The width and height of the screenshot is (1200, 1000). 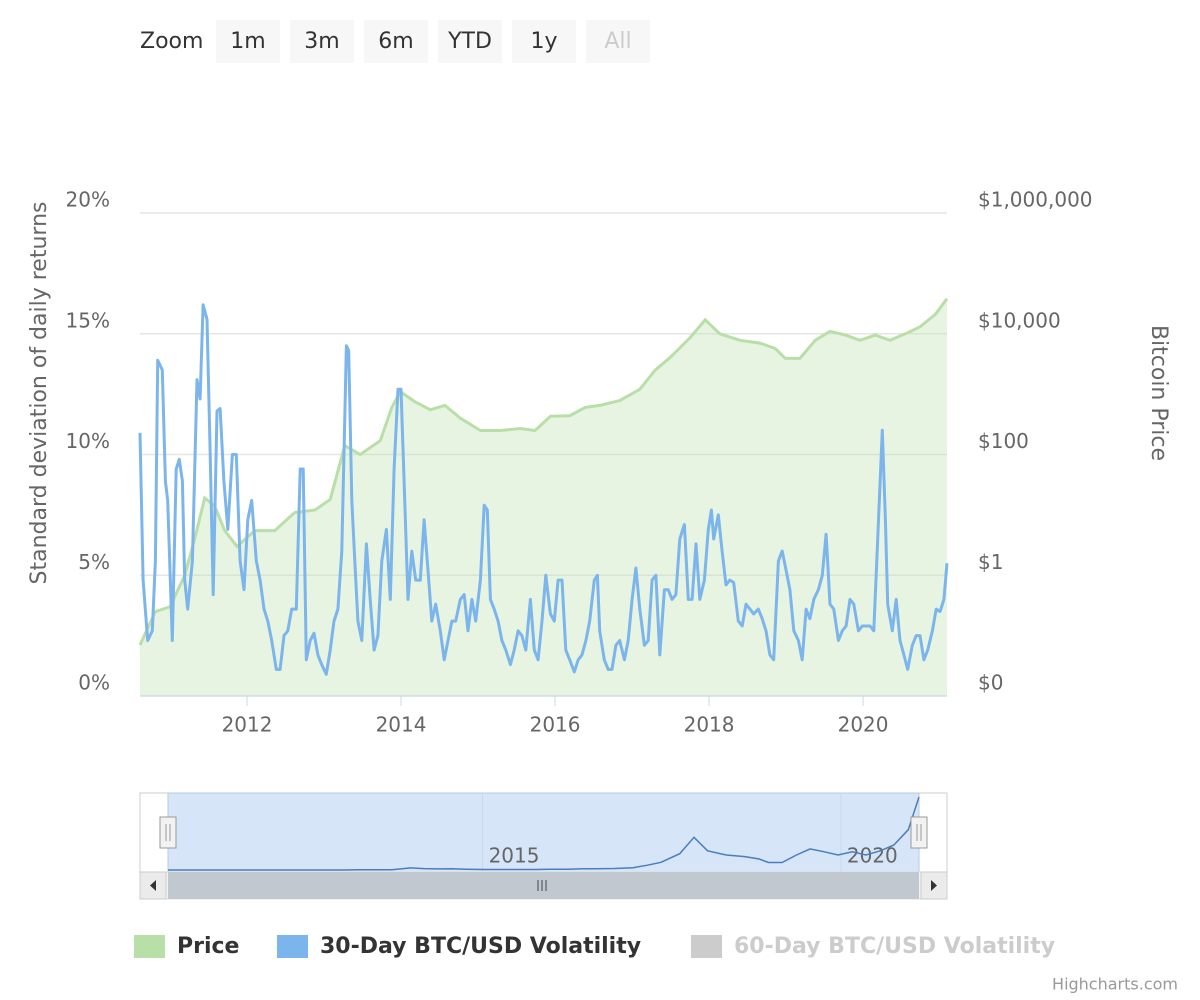 I want to click on zoom-button: 3m, so click(x=322, y=41).